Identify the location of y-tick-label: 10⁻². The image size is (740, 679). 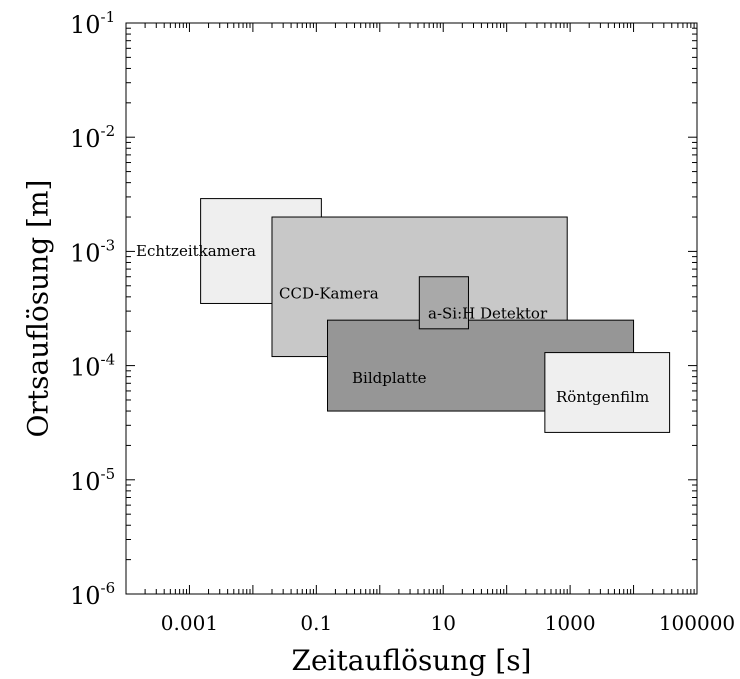
(92, 137).